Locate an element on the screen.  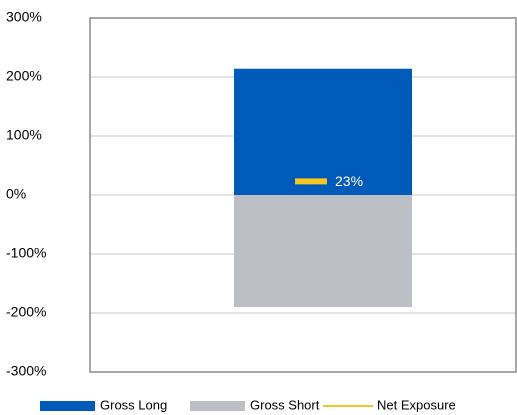
y-tick-label: 300% is located at coordinates (24, 17).